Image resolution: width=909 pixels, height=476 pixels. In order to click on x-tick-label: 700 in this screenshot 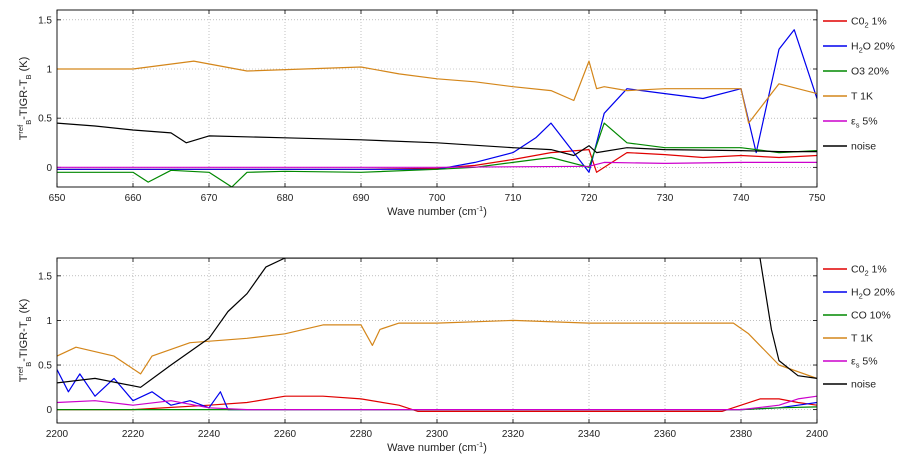, I will do `click(437, 198)`.